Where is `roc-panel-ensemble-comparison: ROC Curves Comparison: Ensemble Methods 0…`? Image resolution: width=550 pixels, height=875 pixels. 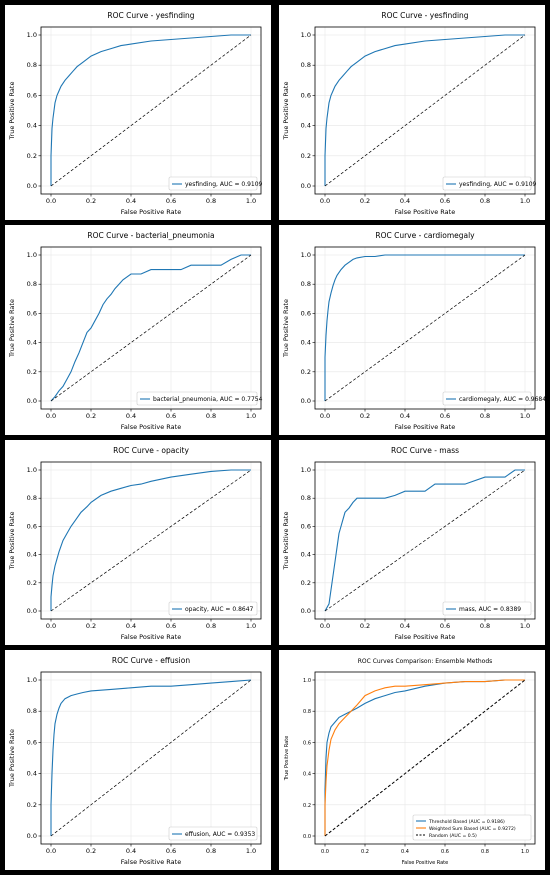 roc-panel-ensemble-comparison: ROC Curves Comparison: Ensemble Methods 0… is located at coordinates (412, 760).